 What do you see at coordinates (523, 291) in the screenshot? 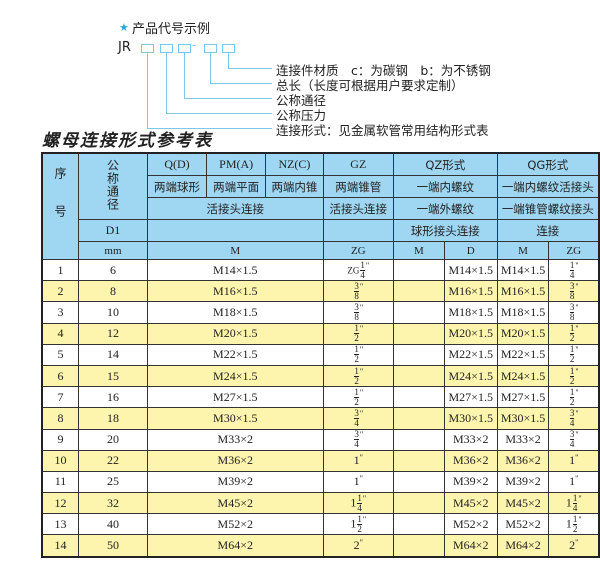
I see `cell-qg-m: M16×1.5` at bounding box center [523, 291].